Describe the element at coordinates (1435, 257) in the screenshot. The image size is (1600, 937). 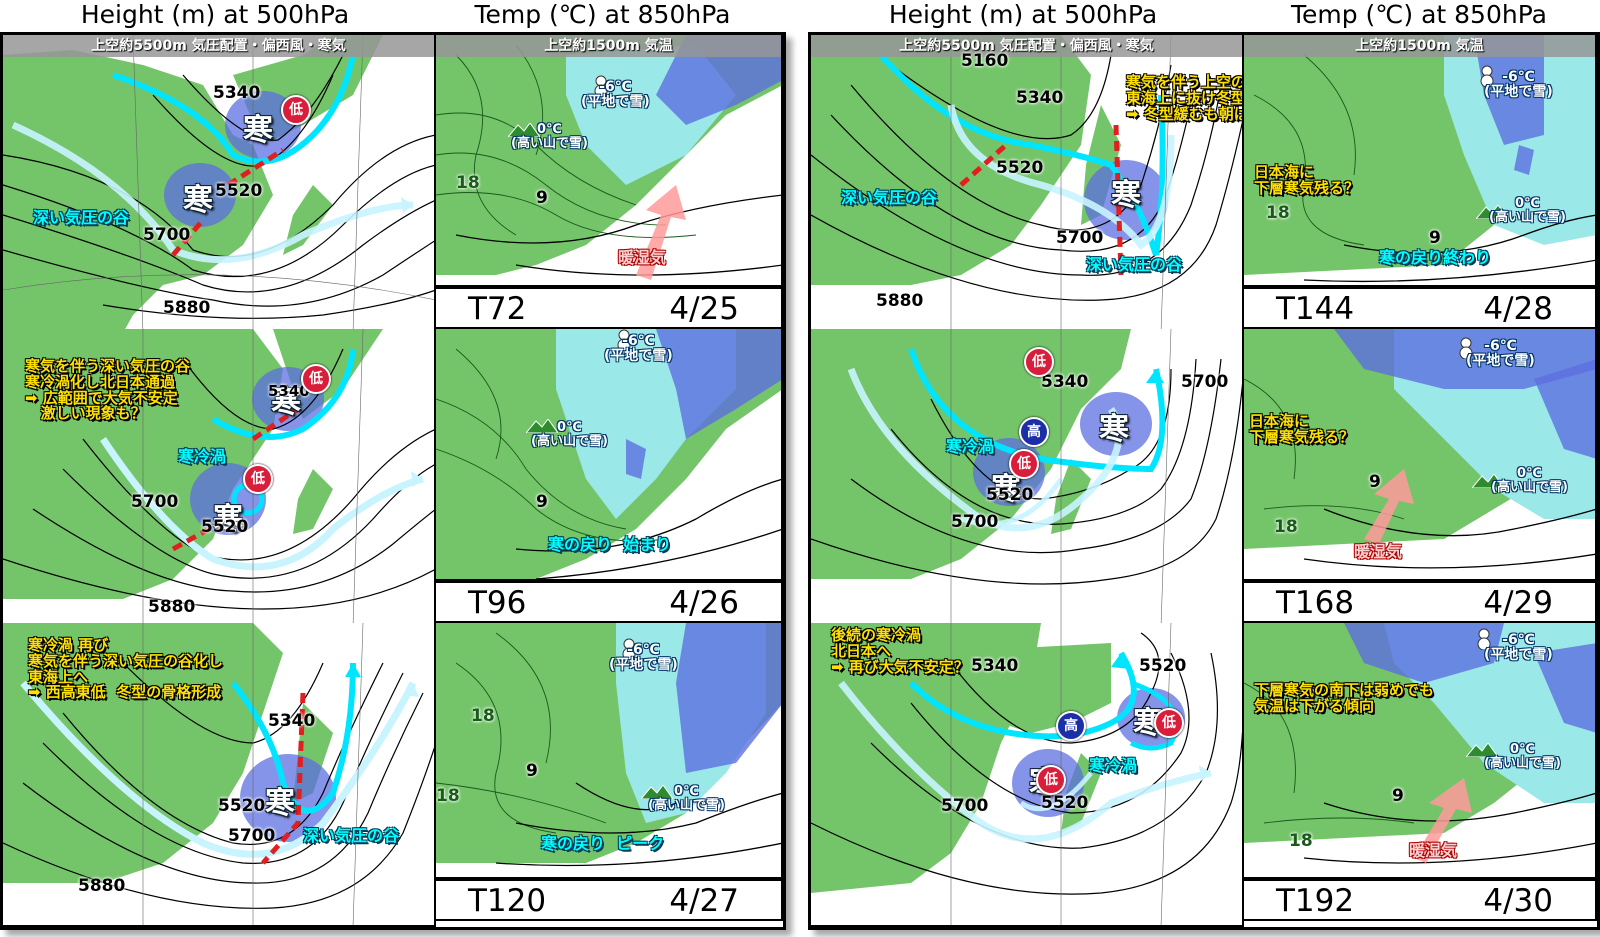
I see `cold-return-end-label: 寒の戻り終わり` at that location.